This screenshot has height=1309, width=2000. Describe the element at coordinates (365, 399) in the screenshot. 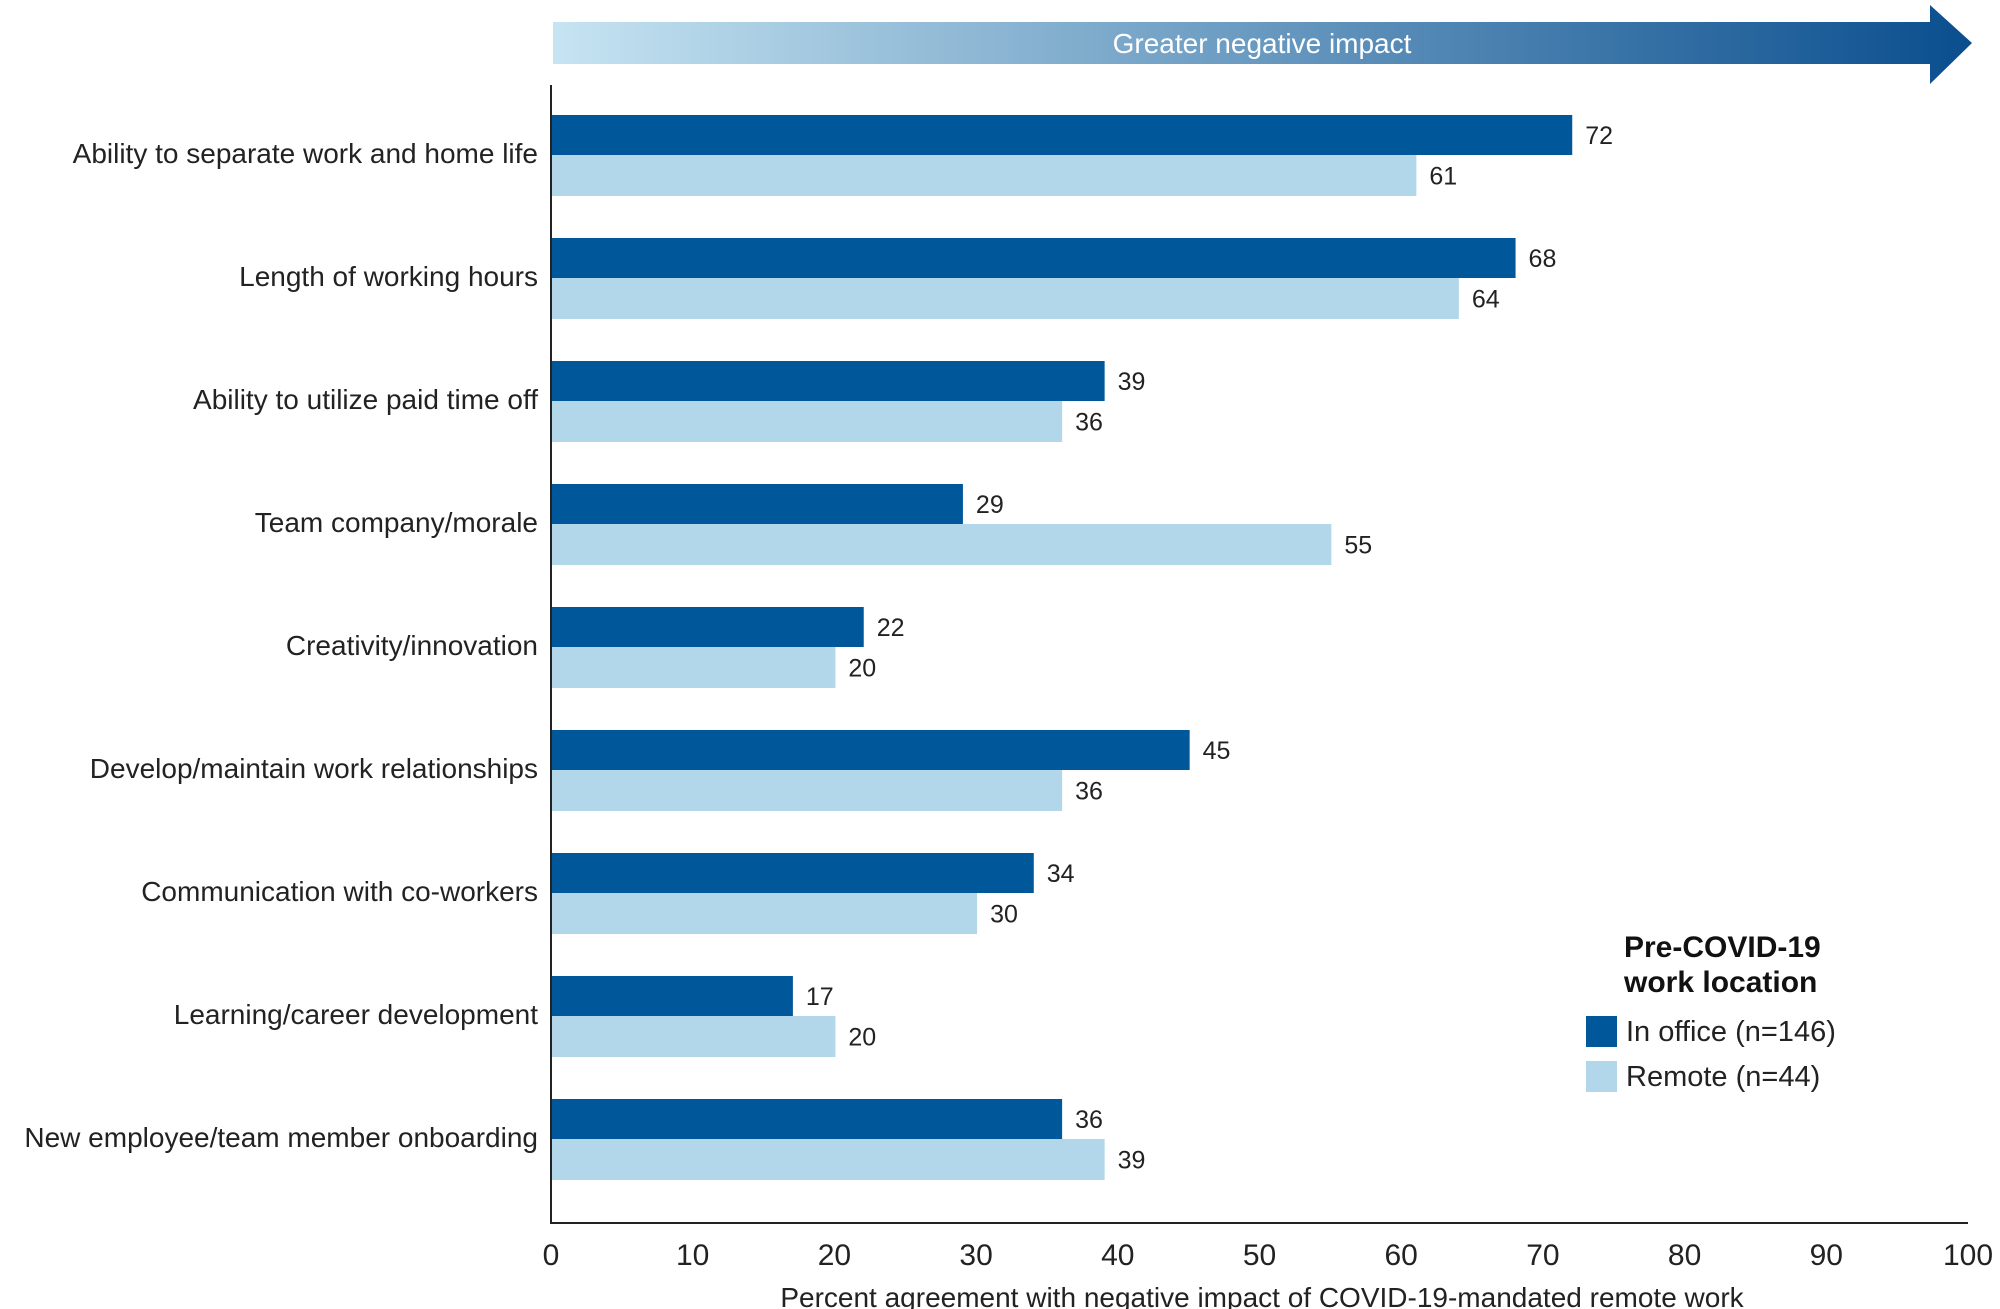

I see `category-label: Ability to utilize paid time off` at that location.